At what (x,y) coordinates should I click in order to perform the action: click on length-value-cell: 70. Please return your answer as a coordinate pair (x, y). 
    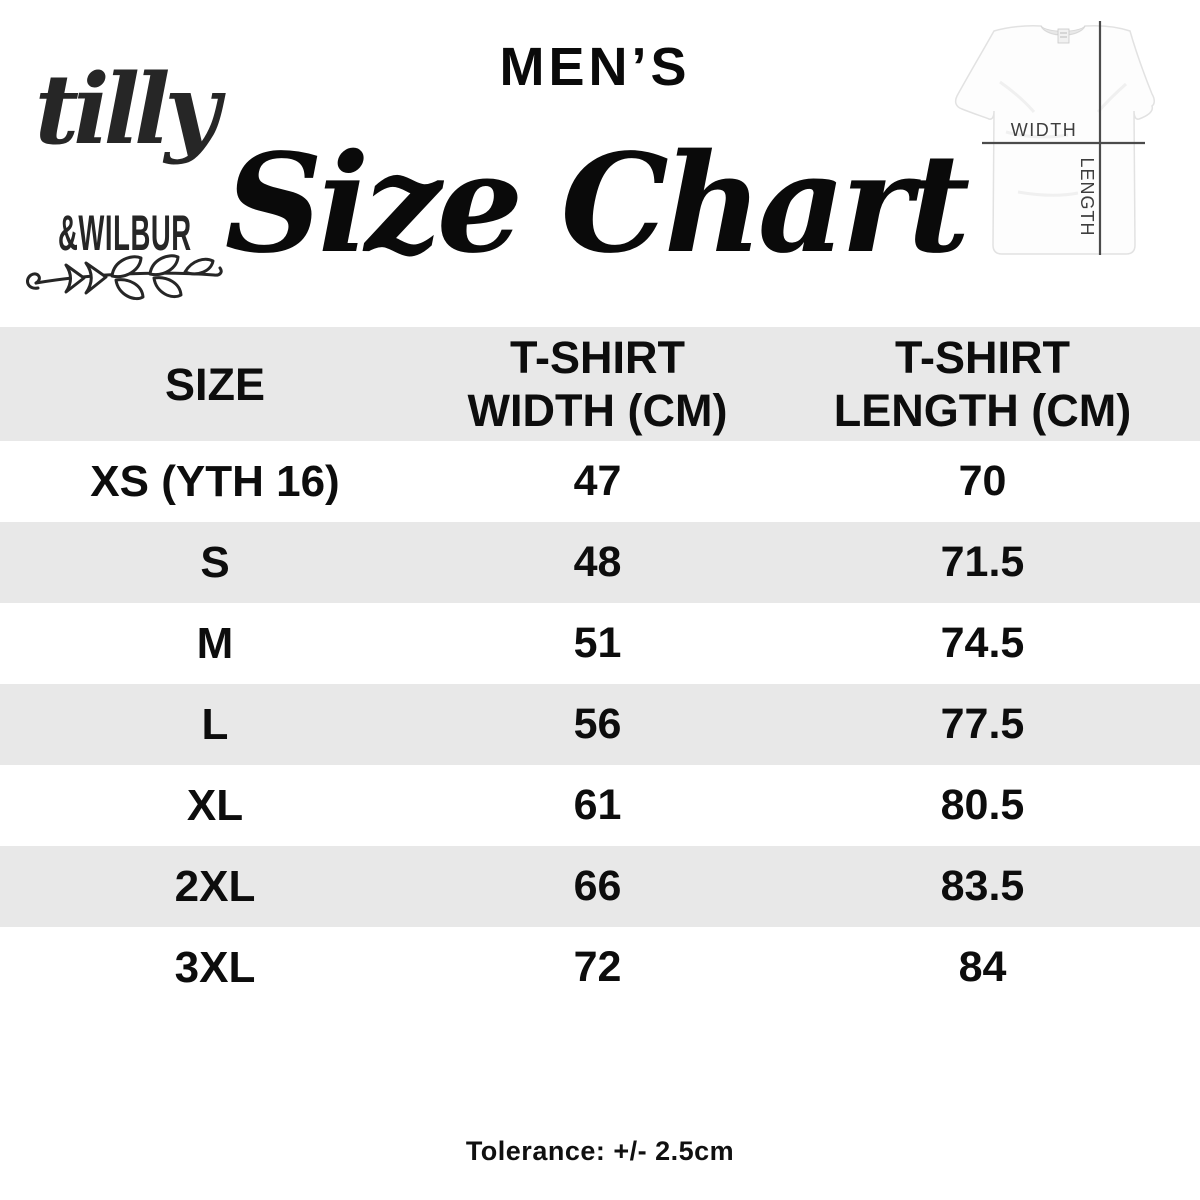
    Looking at the image, I should click on (982, 481).